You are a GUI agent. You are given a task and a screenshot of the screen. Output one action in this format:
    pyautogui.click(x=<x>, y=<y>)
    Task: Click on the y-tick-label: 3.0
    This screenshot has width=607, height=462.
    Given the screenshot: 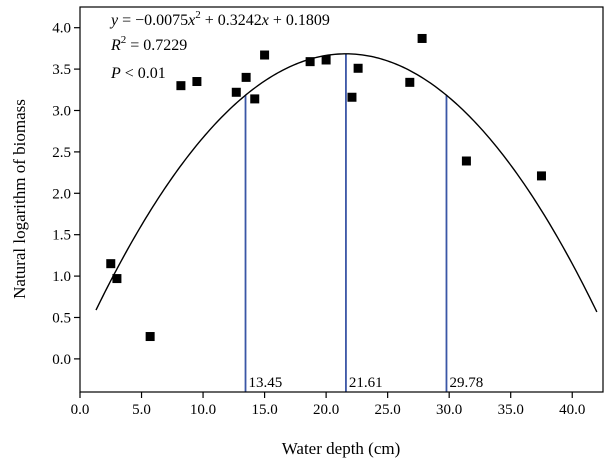 What is the action you would take?
    pyautogui.click(x=61, y=111)
    